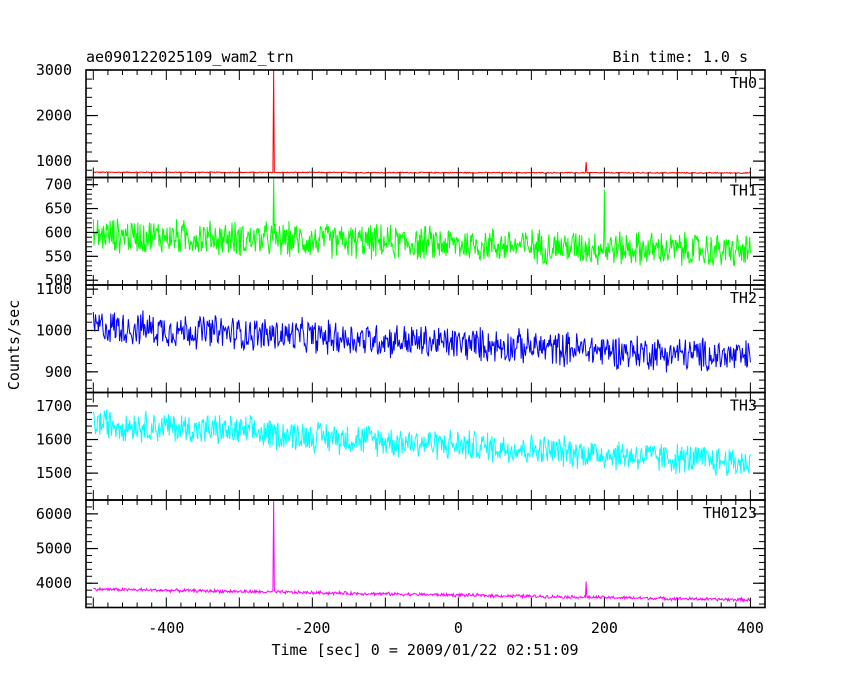 The width and height of the screenshot is (850, 680). Describe the element at coordinates (58, 256) in the screenshot. I see `y-tick-label: 550` at that location.